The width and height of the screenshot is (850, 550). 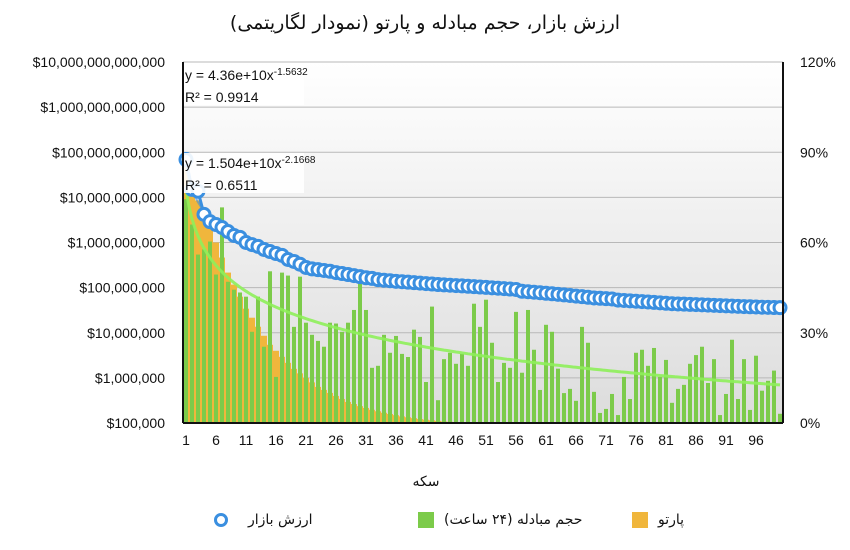 I want to click on x-tick-label: 16, so click(x=276, y=440).